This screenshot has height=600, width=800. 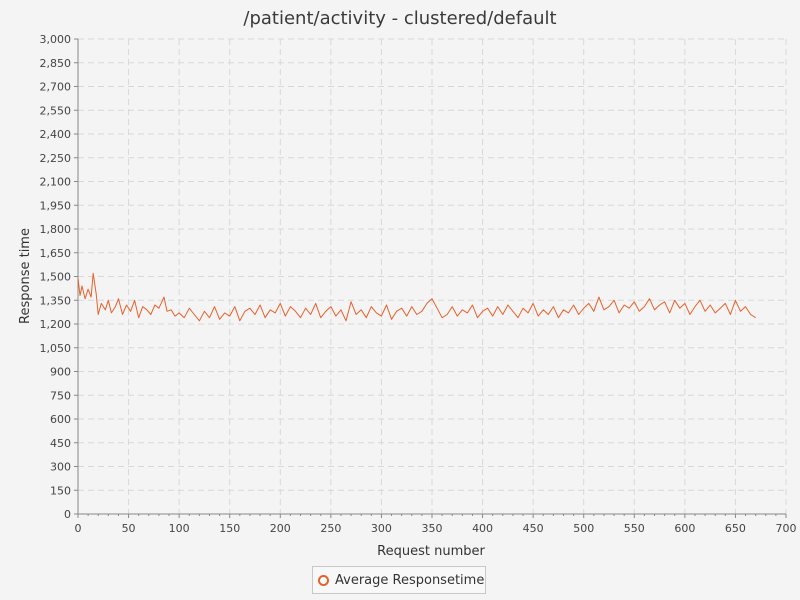 I want to click on chart-title: /patient/activity - clustered/default, so click(x=399, y=18).